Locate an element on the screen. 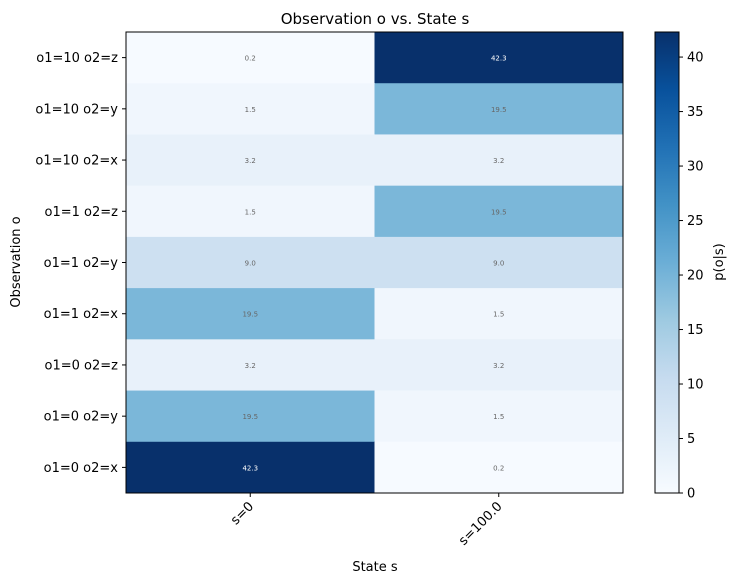 This screenshot has height=584, width=734. colorbar-tick-label: 40 is located at coordinates (695, 58).